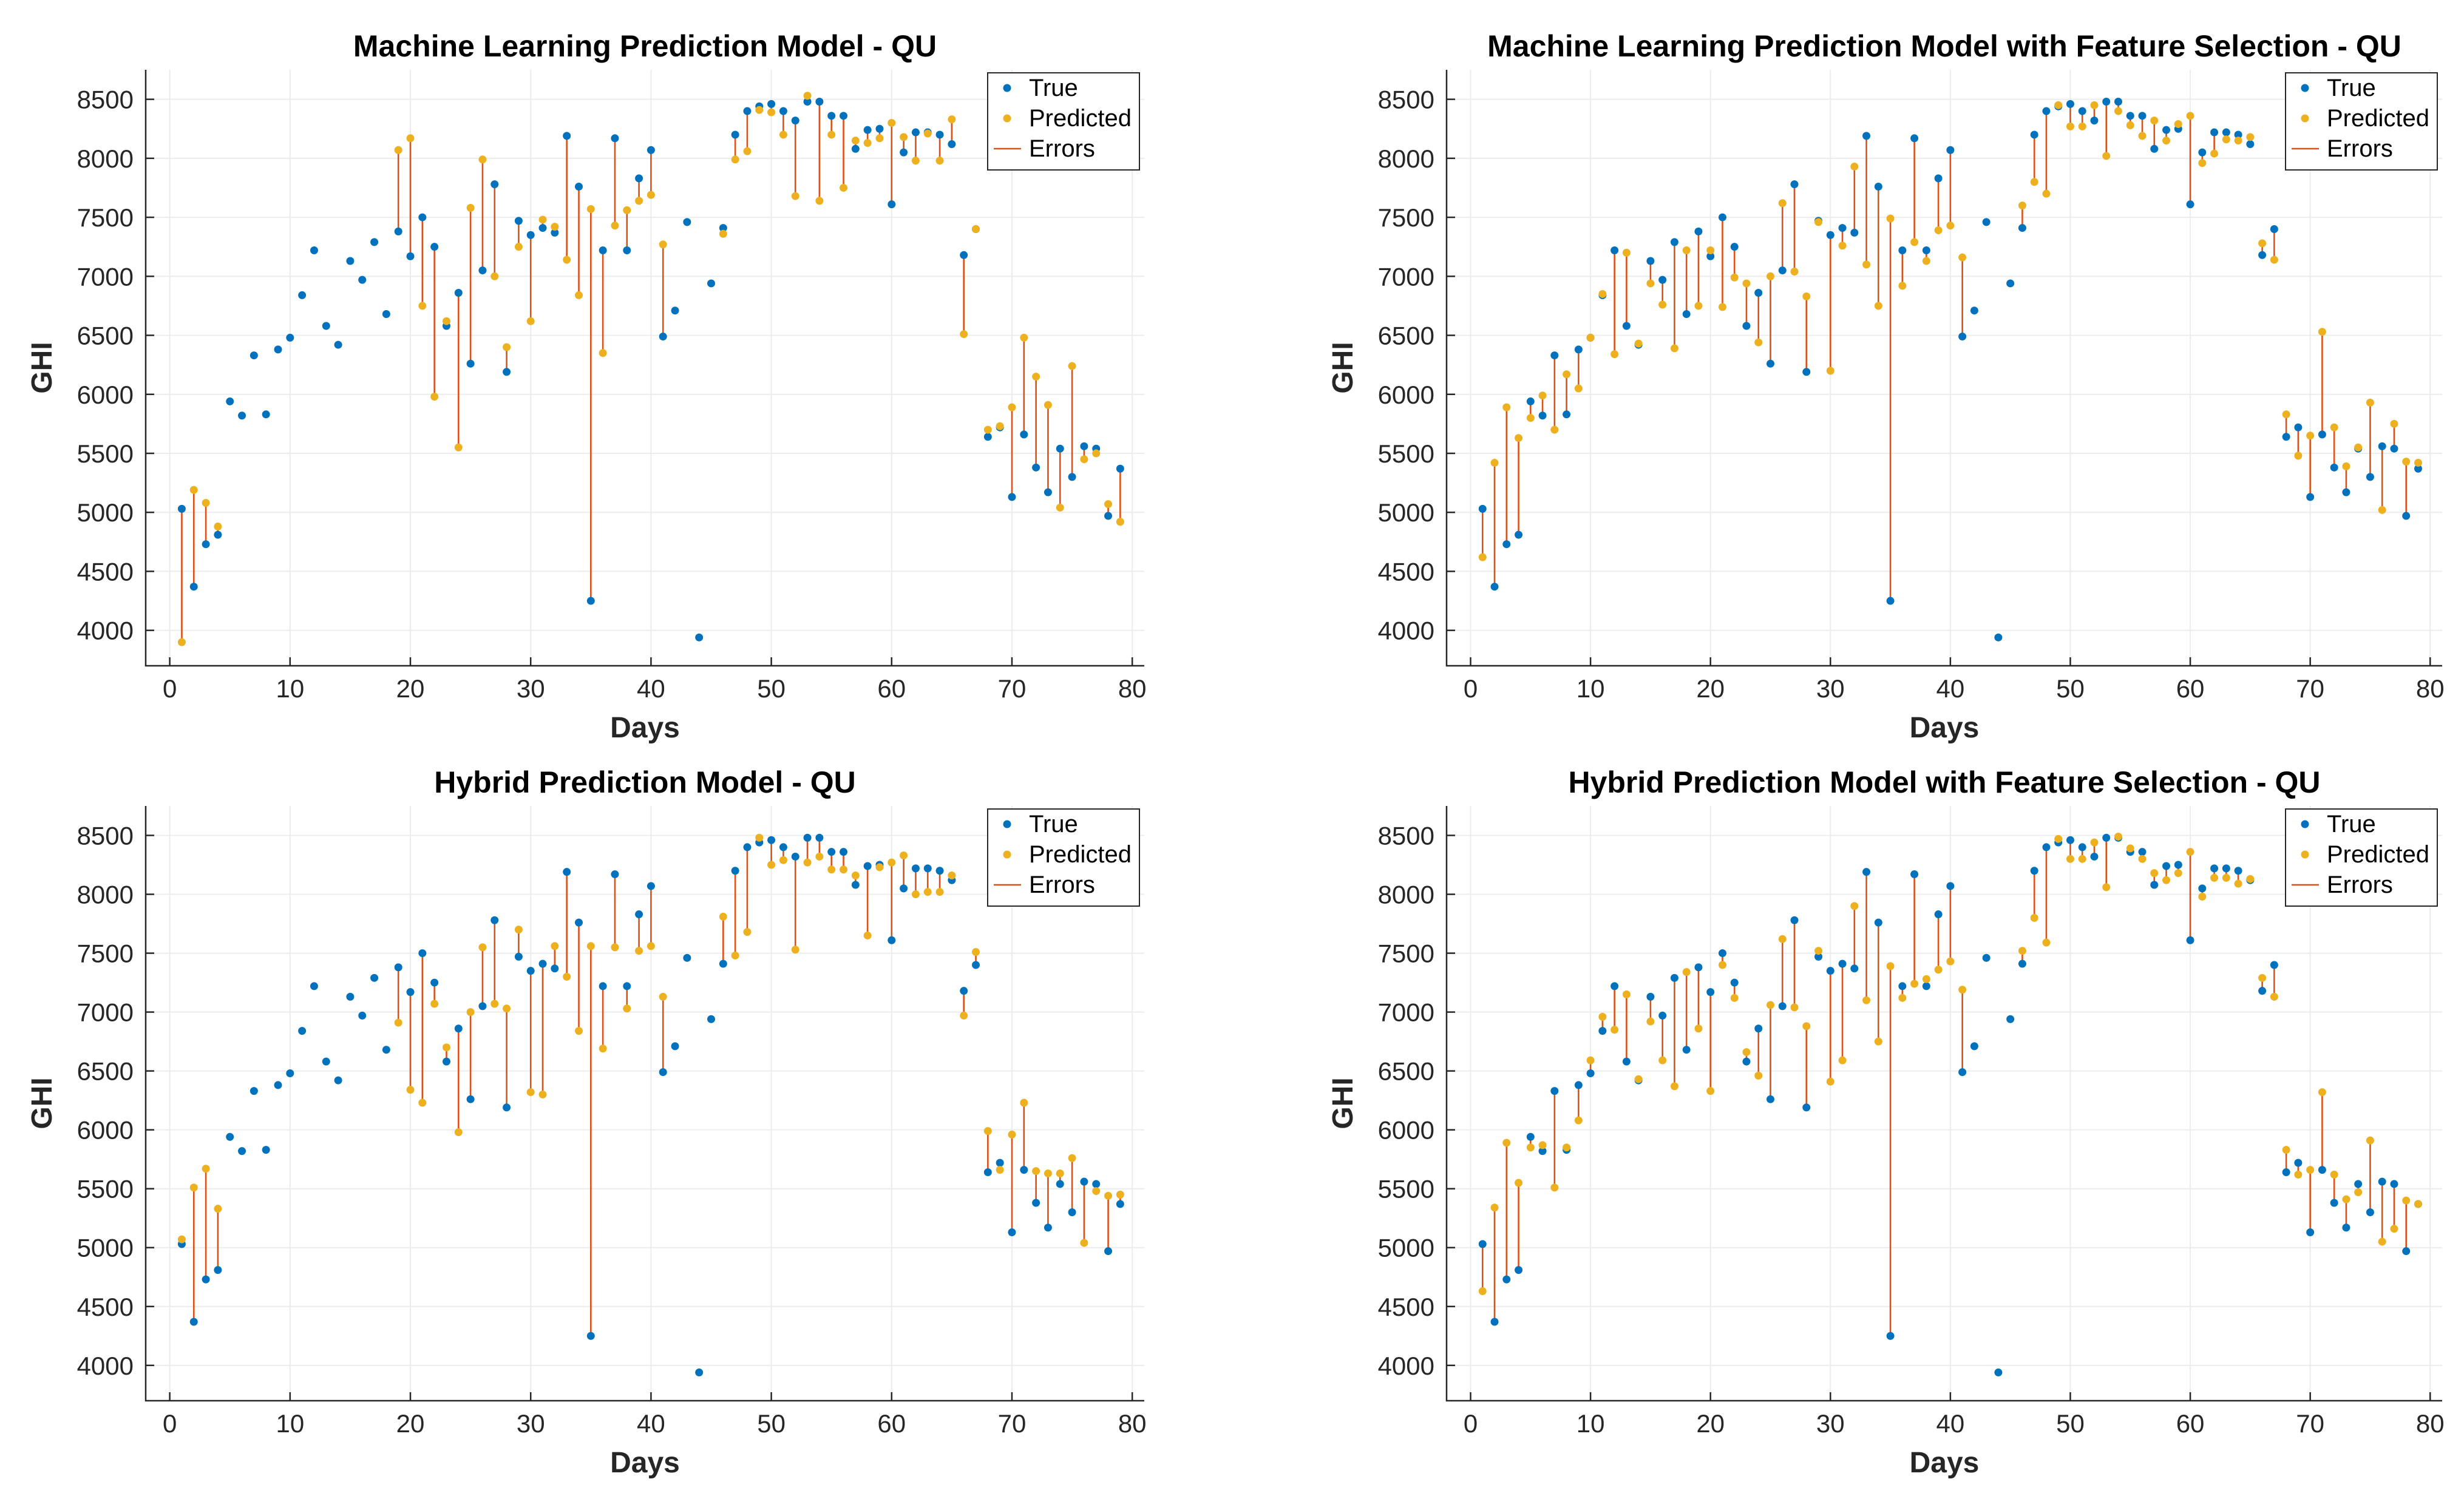  Describe the element at coordinates (1471, 688) in the screenshot. I see `x-tick-label: 0` at that location.